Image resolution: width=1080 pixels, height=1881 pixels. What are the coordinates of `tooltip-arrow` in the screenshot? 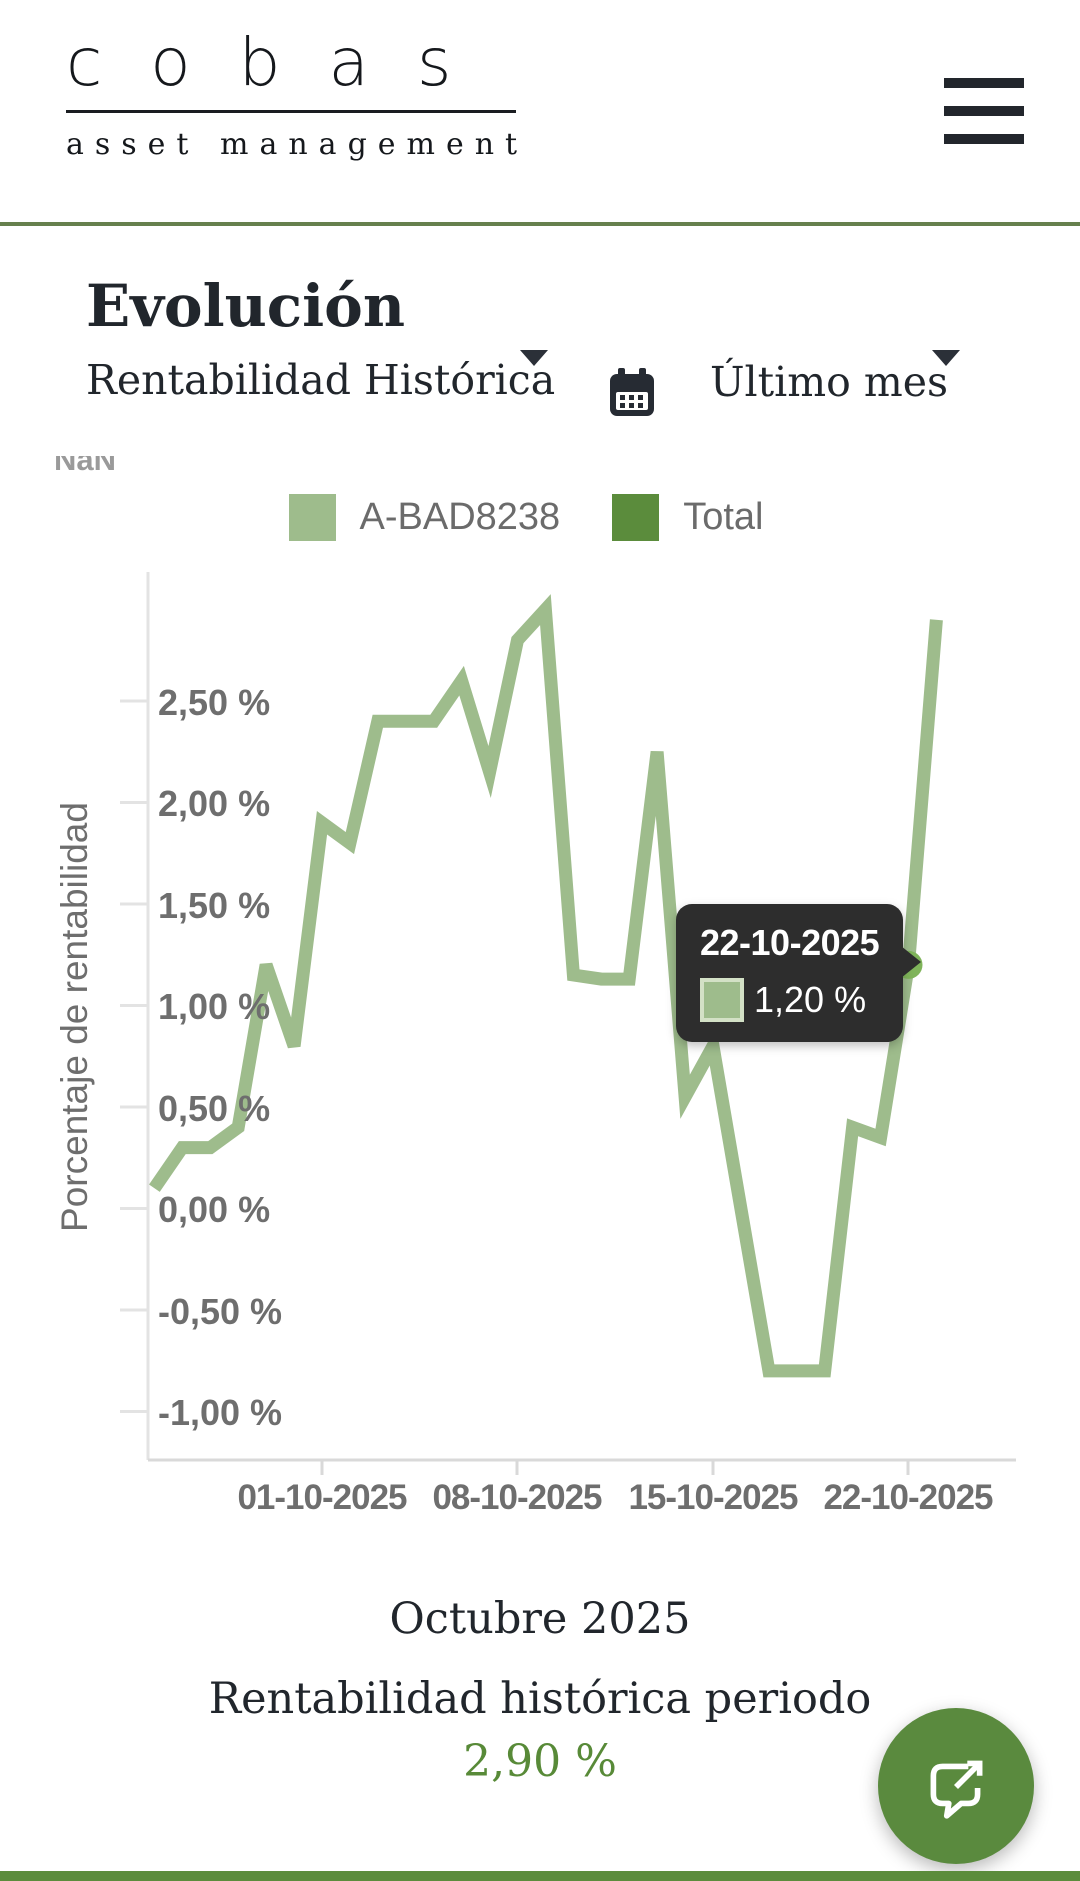 It's located at (911, 962).